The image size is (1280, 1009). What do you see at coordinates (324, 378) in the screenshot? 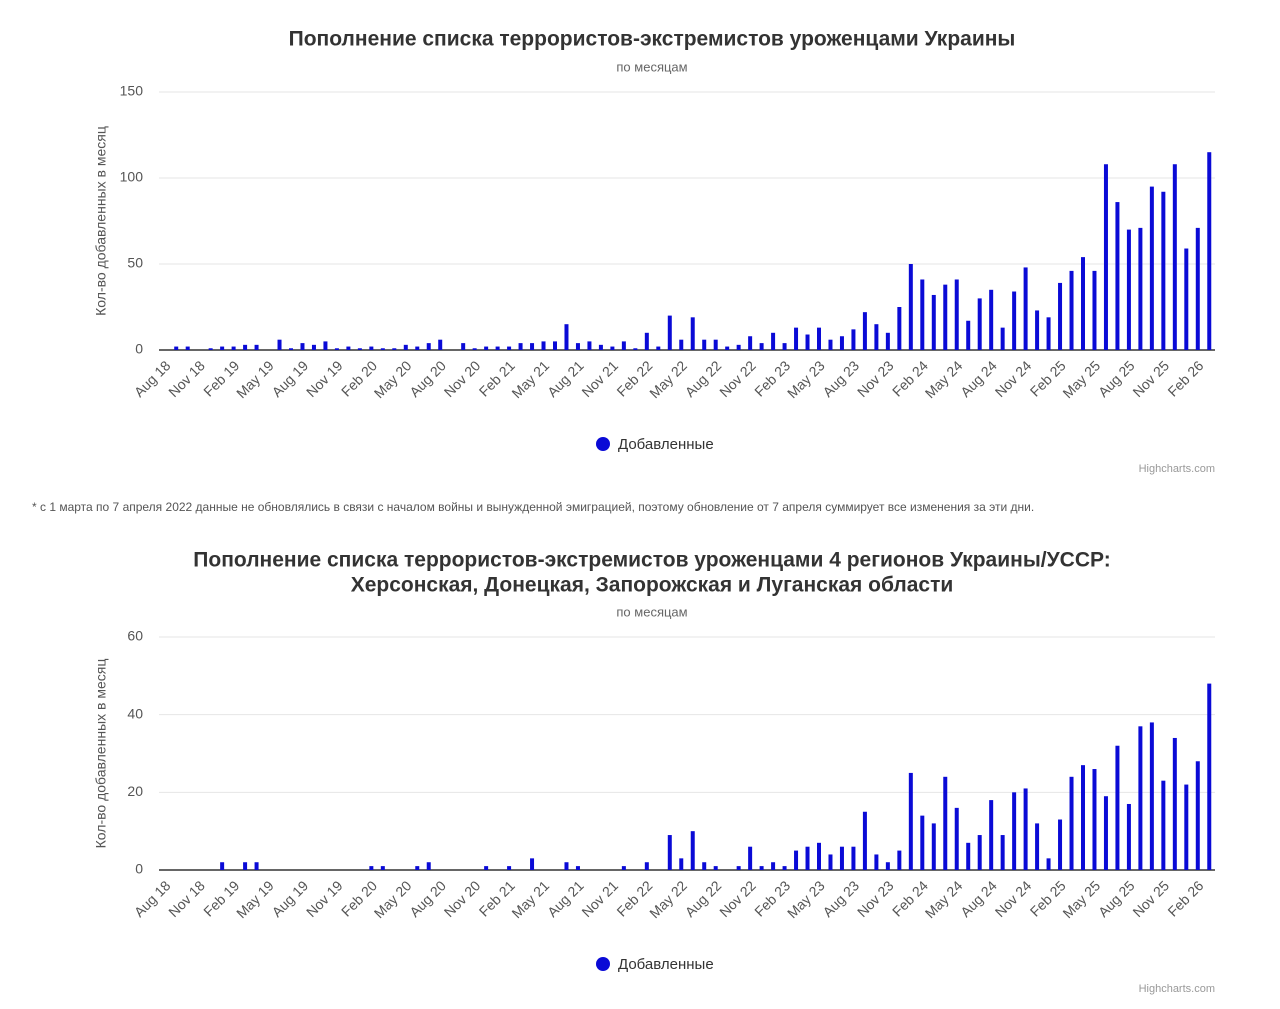
I see `x-tick-label: Nov 19` at bounding box center [324, 378].